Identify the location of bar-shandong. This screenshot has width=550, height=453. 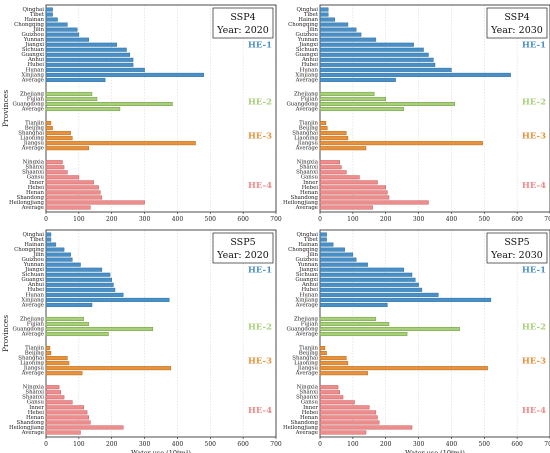
(349, 422).